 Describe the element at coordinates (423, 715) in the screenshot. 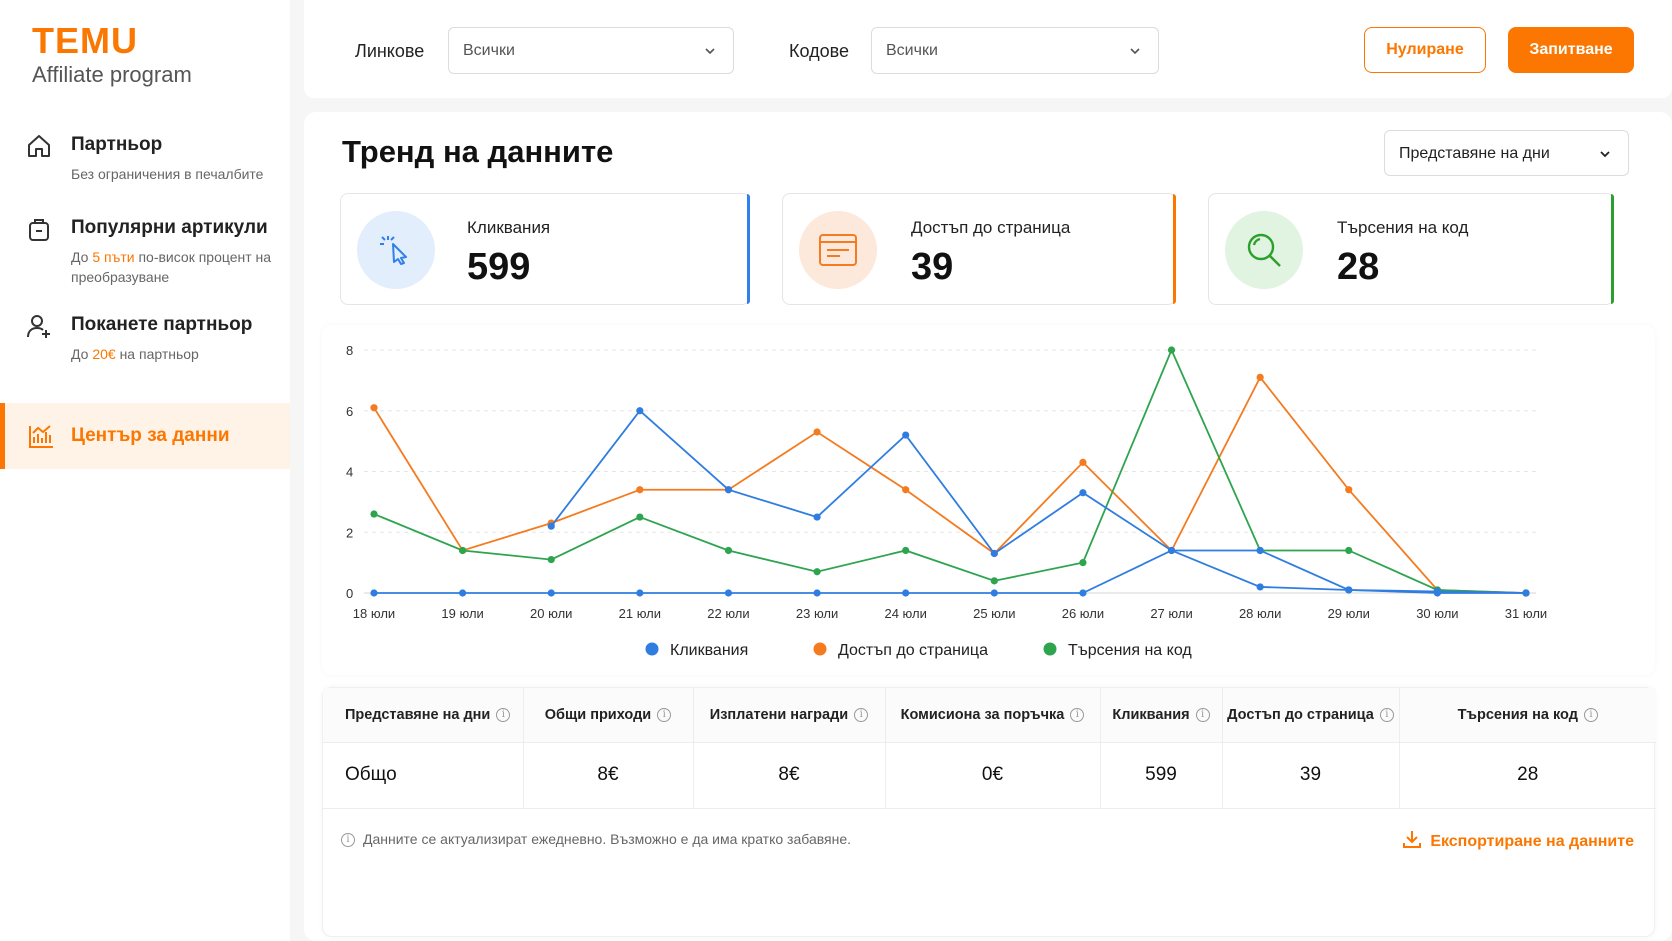

I see `table-header-cell: Представяне на дни i` at that location.